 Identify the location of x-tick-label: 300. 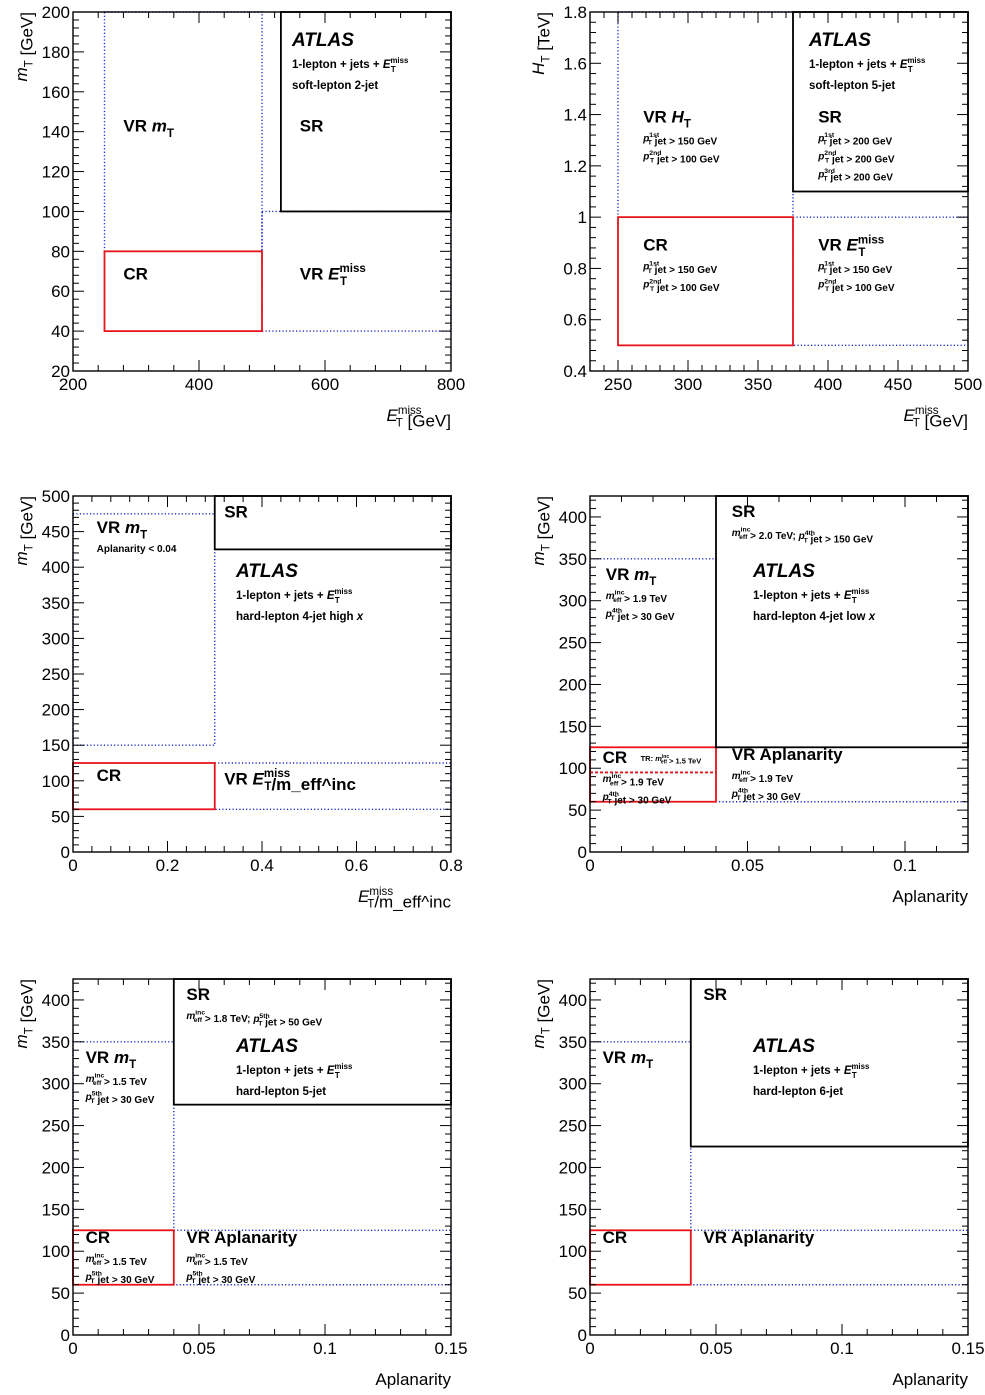
(688, 384).